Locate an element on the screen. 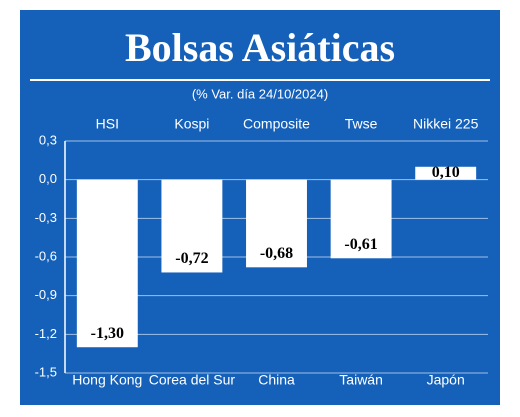 The width and height of the screenshot is (520, 417). x-tick-label: Corea del Sur is located at coordinates (192, 380).